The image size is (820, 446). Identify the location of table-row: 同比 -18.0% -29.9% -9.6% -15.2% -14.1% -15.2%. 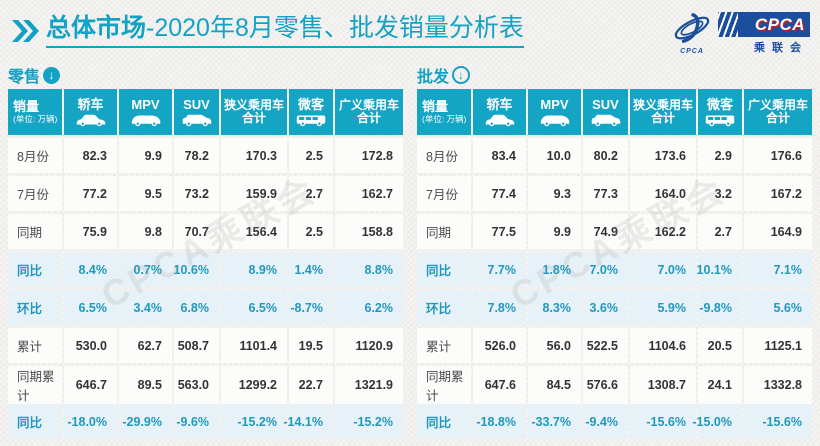
(205, 421).